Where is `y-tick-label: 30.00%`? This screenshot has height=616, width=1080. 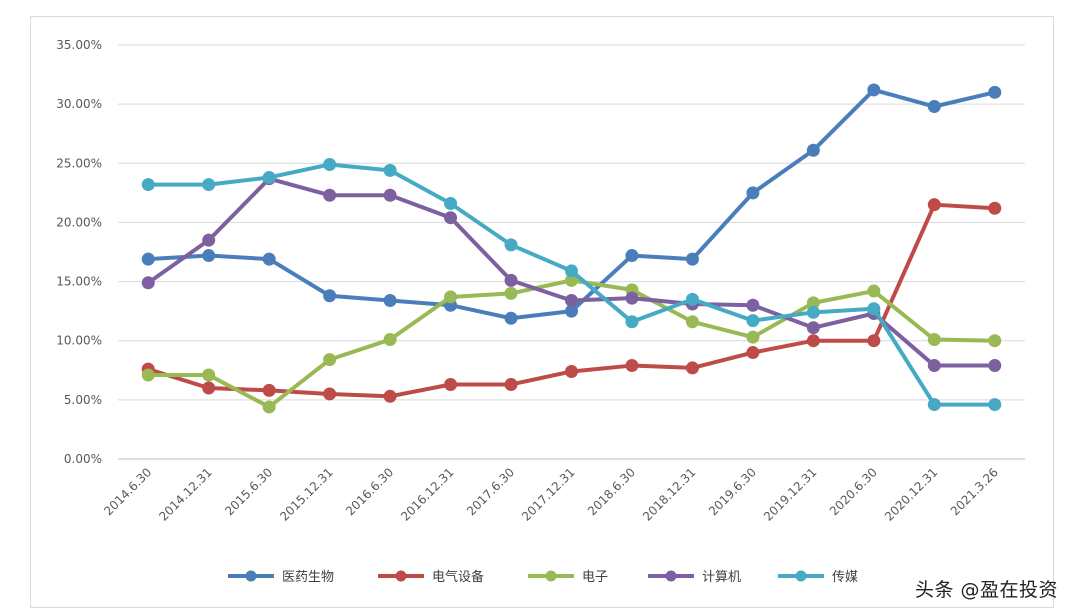 y-tick-label: 30.00% is located at coordinates (79, 104).